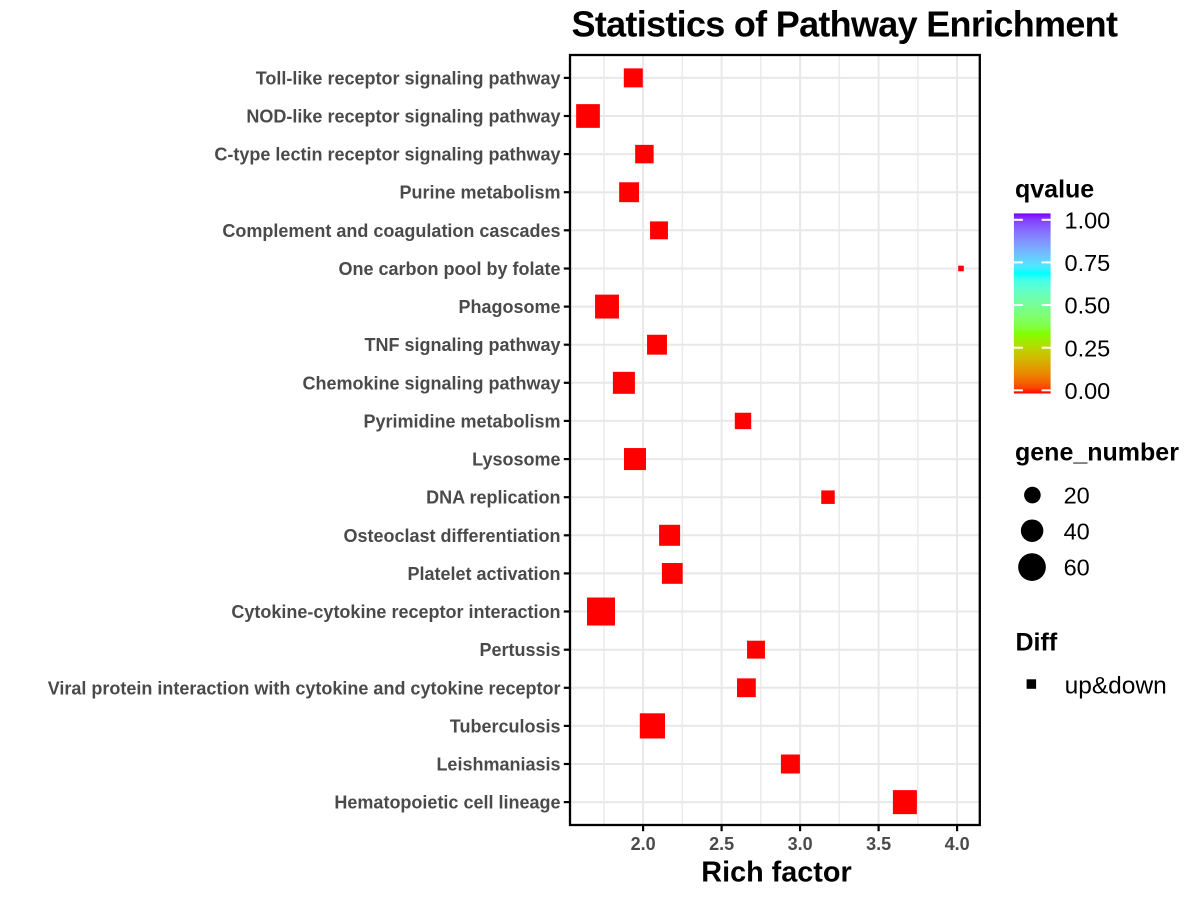  Describe the element at coordinates (479, 193) in the screenshot. I see `svg-text: Purine metabolism` at that location.